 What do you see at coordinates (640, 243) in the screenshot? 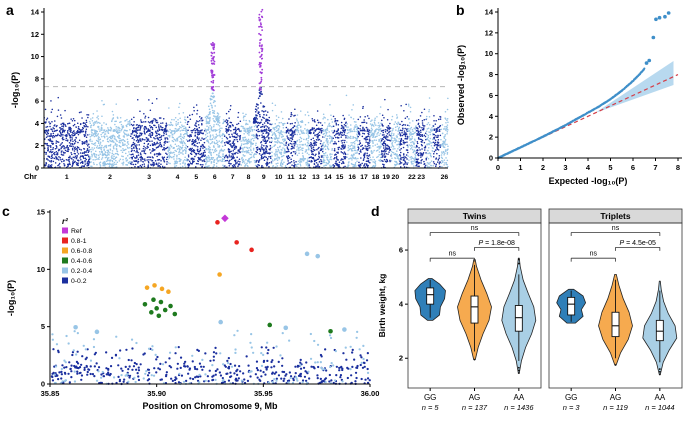
I see `chart-element: = 4.5e-05` at bounding box center [640, 243].